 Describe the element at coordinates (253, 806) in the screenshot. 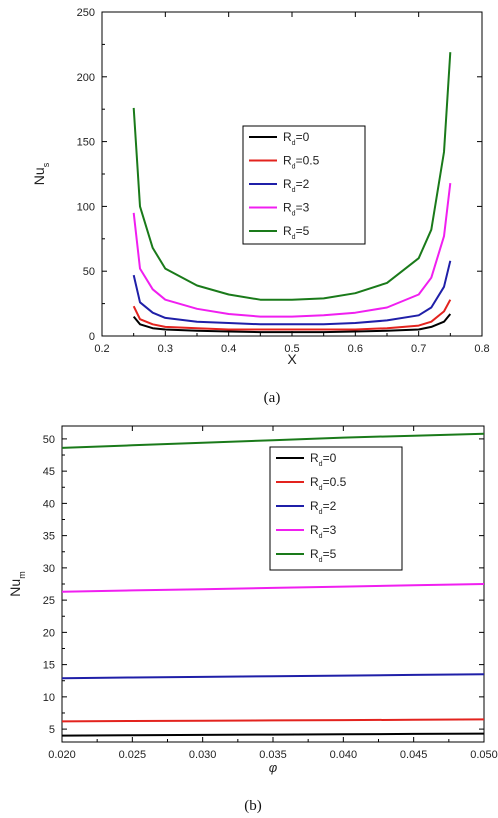

I see `panel-caption: (b)` at that location.